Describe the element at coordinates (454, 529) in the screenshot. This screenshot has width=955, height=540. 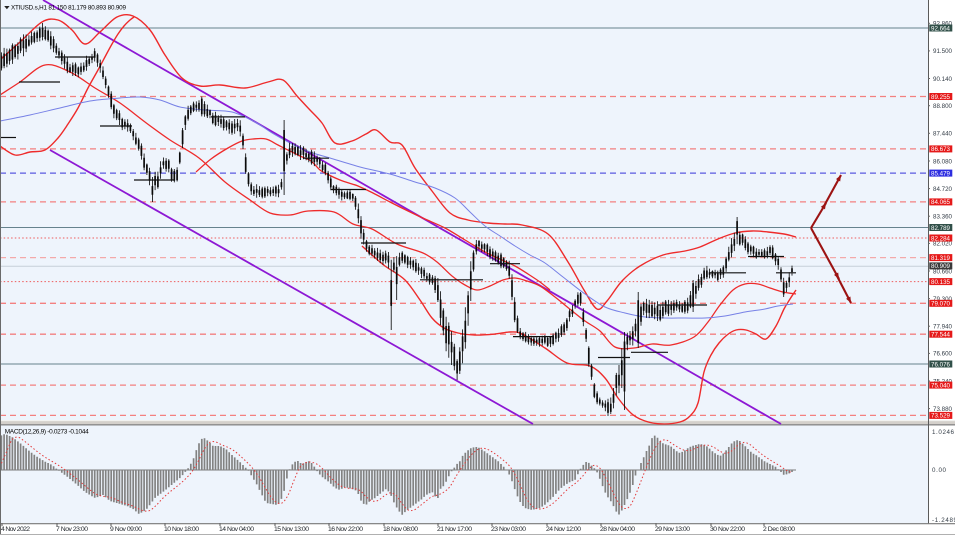
I see `svg-text: 21 Nov 17:00` at that location.